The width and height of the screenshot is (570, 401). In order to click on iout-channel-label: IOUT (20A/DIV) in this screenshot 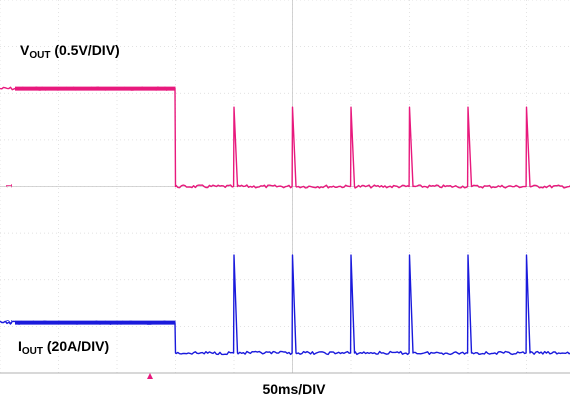, I will do `click(63, 347)`.